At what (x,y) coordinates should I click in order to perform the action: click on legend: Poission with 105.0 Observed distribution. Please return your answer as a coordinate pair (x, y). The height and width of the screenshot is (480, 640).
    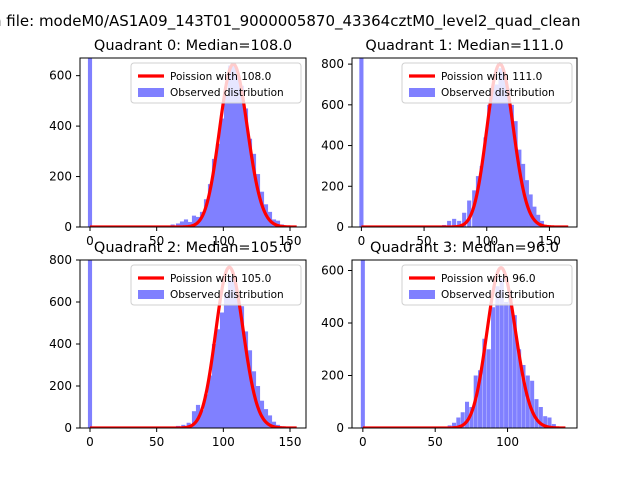
    Looking at the image, I should click on (216, 285).